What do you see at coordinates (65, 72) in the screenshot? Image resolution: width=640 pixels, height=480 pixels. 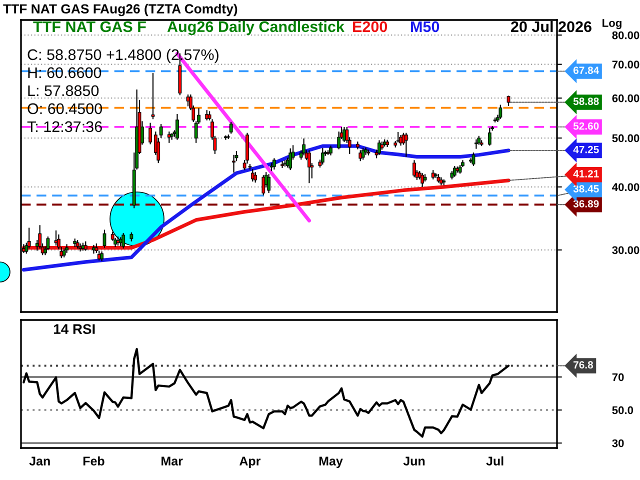 I see `annotation: H: 60.6600` at bounding box center [65, 72].